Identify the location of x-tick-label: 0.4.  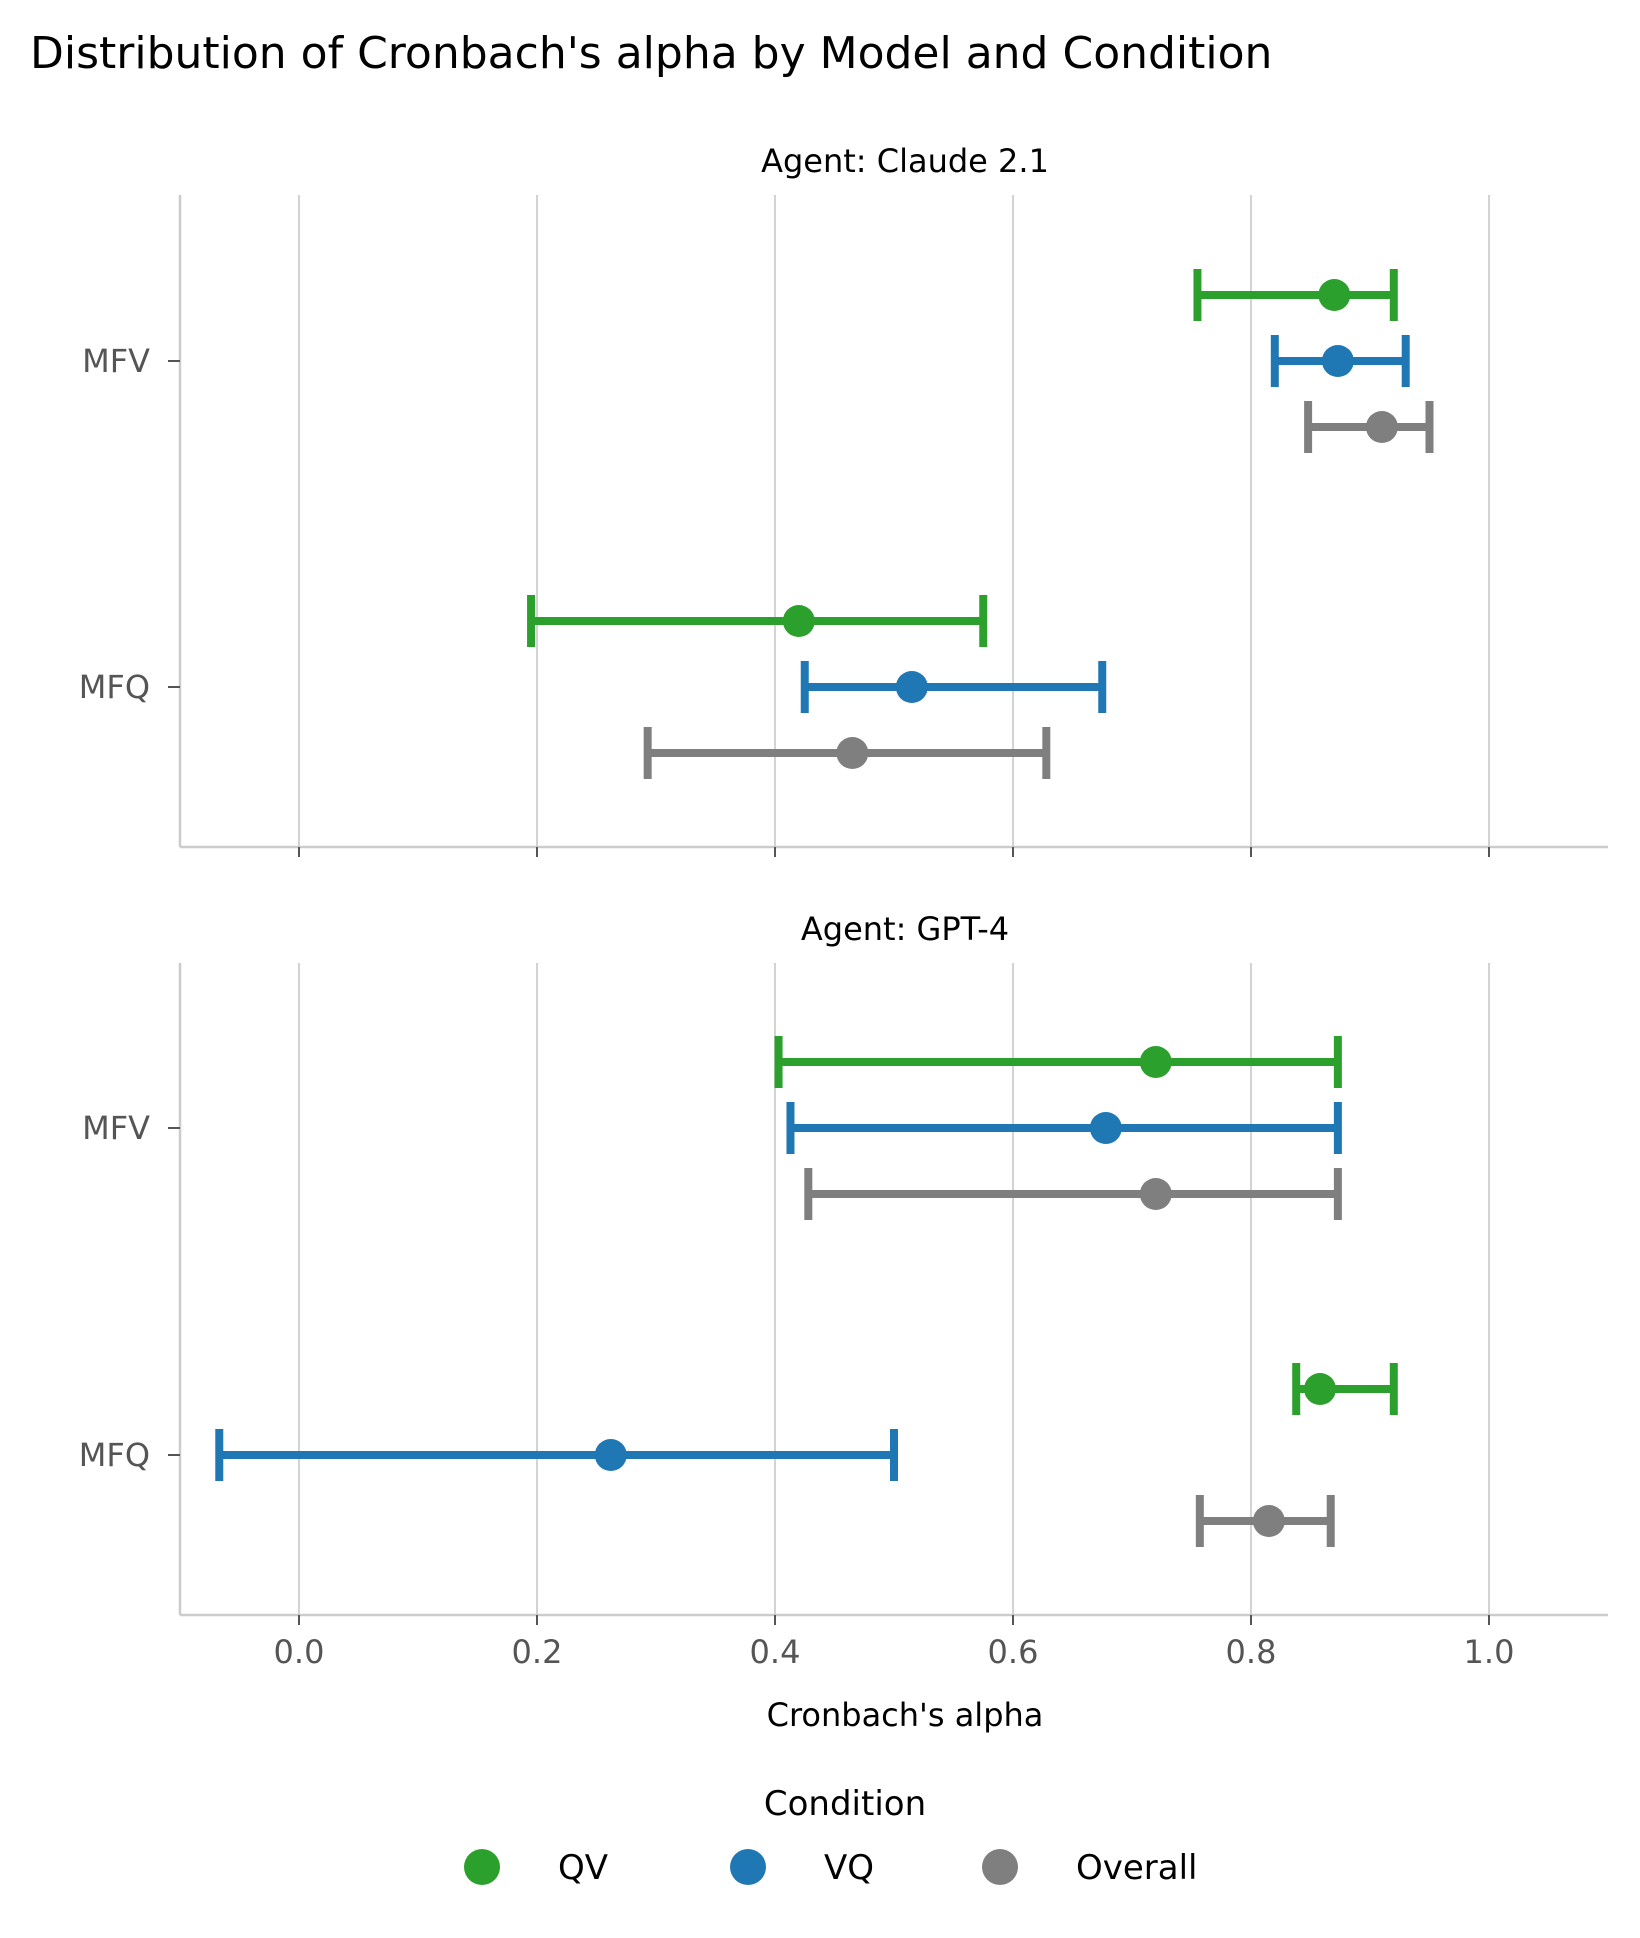
(775, 1652).